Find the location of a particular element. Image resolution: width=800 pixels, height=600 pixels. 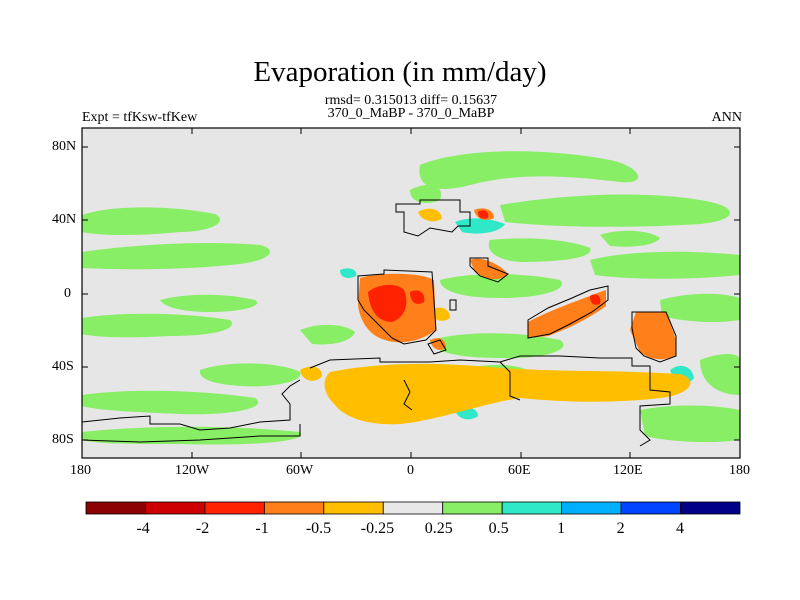

x-tick-label: 60W is located at coordinates (300, 470).